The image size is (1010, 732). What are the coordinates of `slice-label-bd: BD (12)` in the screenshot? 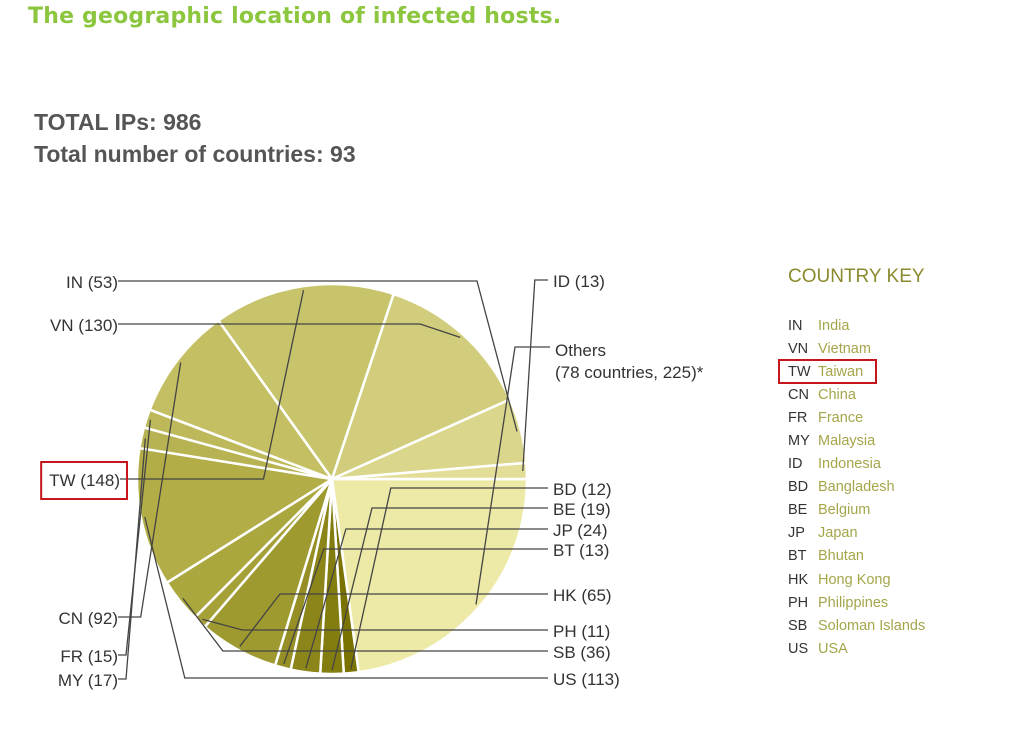 It's located at (582, 489).